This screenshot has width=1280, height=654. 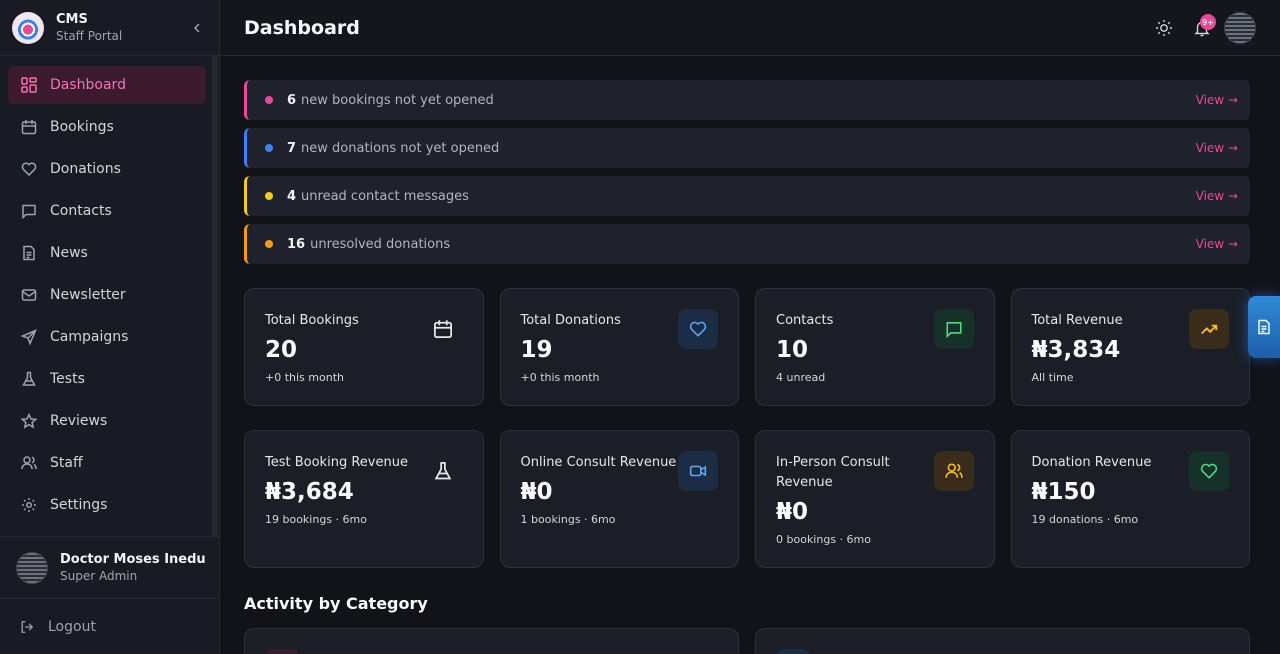 I want to click on alert-unread-contacts: 4 unread contact messages View →, so click(x=747, y=196).